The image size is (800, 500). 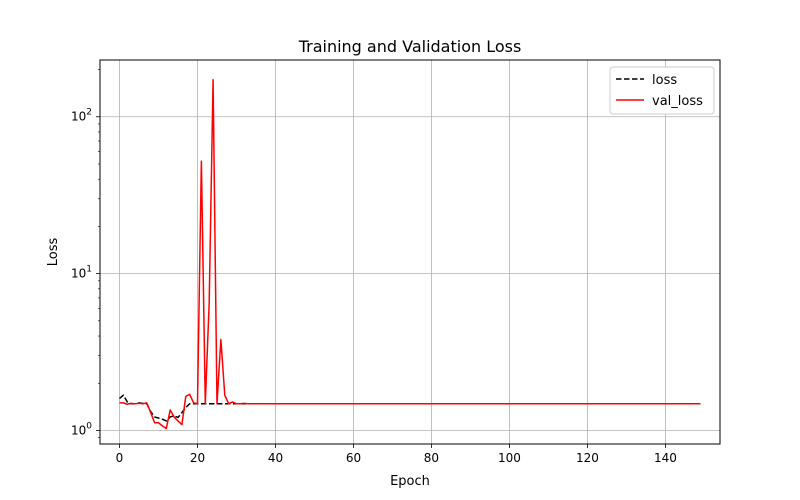 What do you see at coordinates (81, 116) in the screenshot?
I see `y-tick-label: 10²` at bounding box center [81, 116].